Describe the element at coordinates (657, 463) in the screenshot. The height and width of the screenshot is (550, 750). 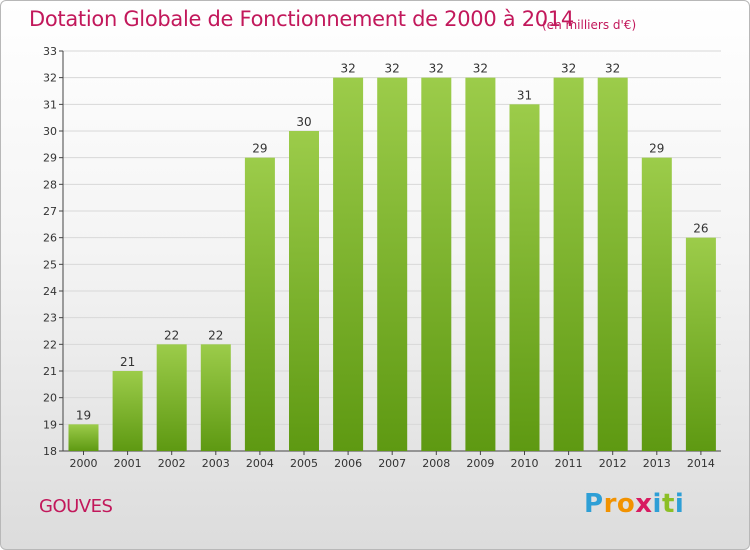
I see `x-tick-label: 2013` at that location.